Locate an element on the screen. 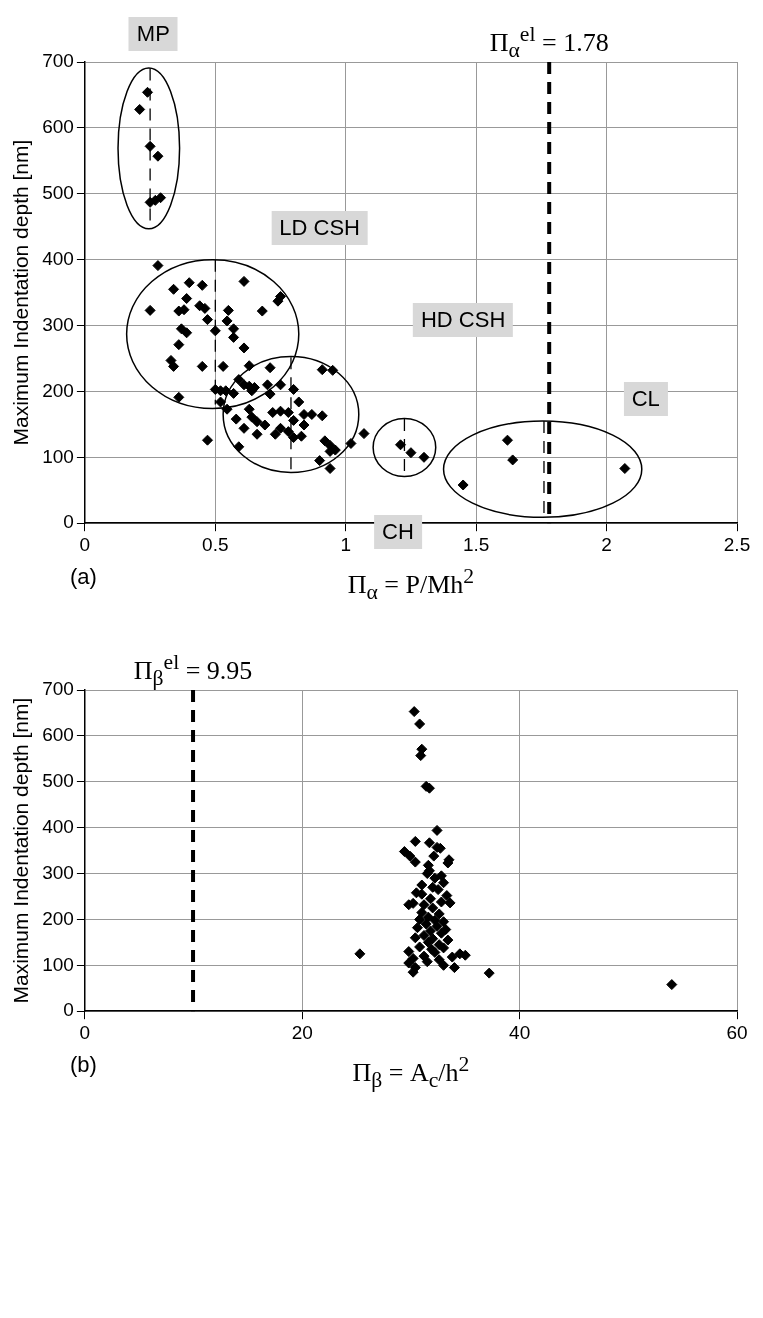 This screenshot has width=763, height=1318. text: MP is located at coordinates (153, 34).